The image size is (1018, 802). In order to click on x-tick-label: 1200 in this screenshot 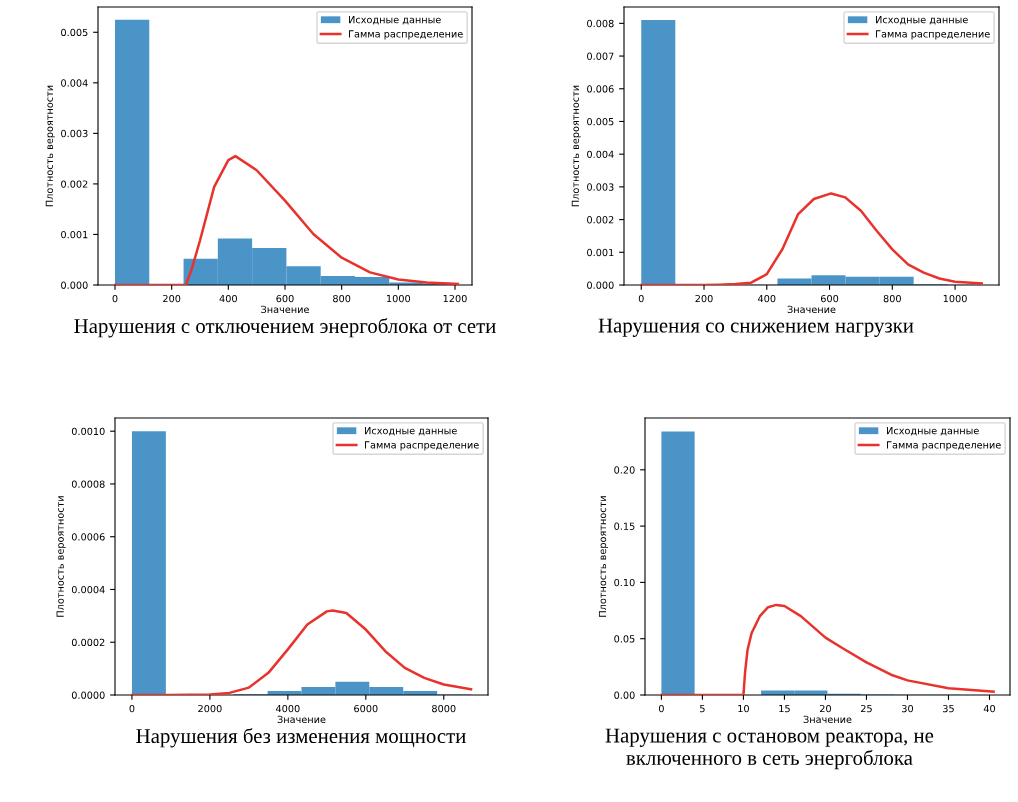, I will do `click(455, 298)`.